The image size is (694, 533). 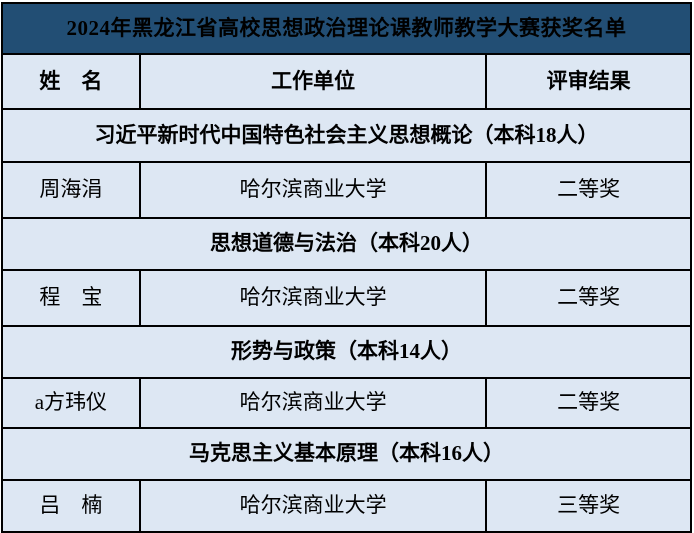 What do you see at coordinates (71, 403) in the screenshot?
I see `awardee-name: a方玮仪` at bounding box center [71, 403].